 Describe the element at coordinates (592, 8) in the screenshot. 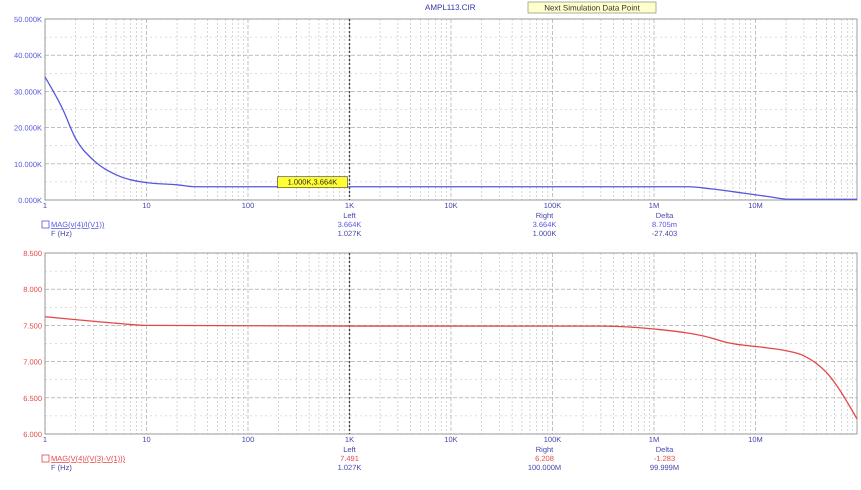

I see `chart-subtitle: Next Simulation Data Point` at that location.